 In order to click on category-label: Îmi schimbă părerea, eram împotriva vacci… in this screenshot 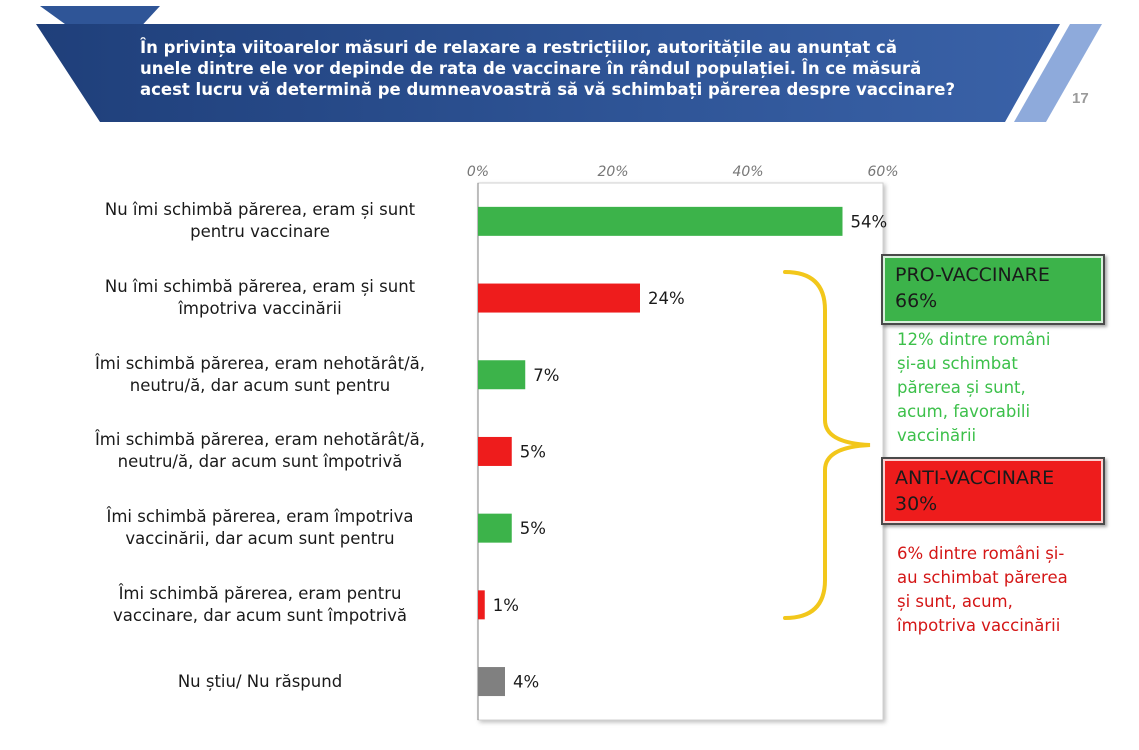, I will do `click(260, 528)`.